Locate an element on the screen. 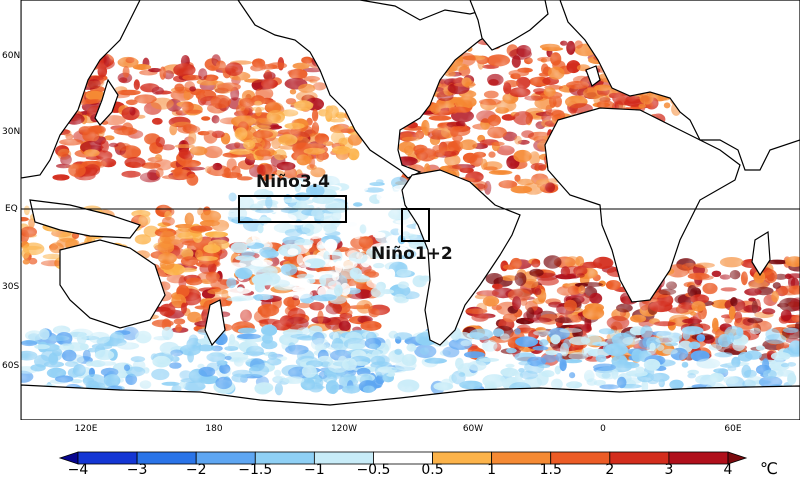  lat-label-30n: 30N is located at coordinates (11, 132).